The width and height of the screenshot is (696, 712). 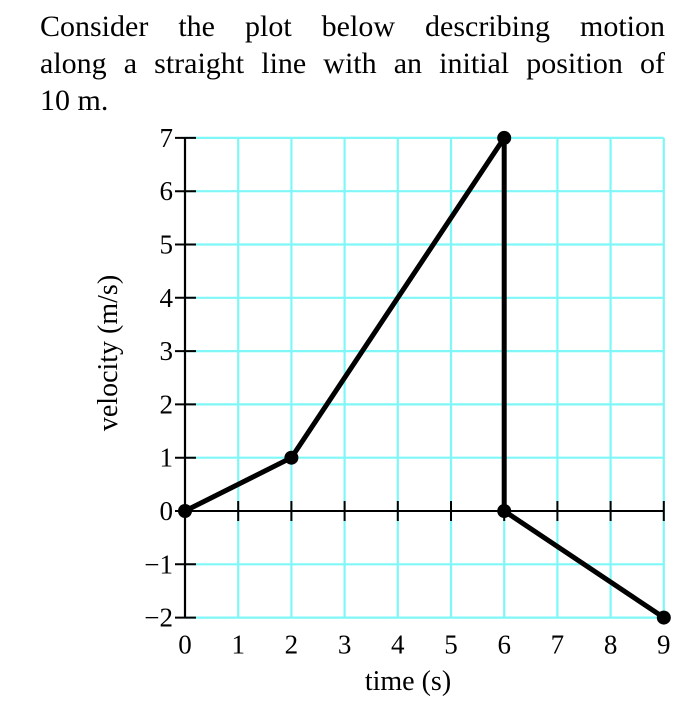 What do you see at coordinates (345, 645) in the screenshot?
I see `x-tick-label: 3` at bounding box center [345, 645].